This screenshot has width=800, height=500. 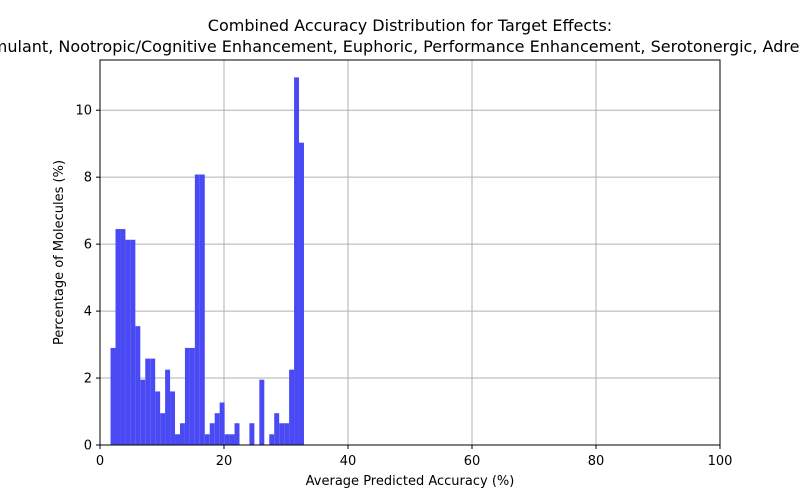 I want to click on y-tick-label: 0, so click(x=88, y=446).